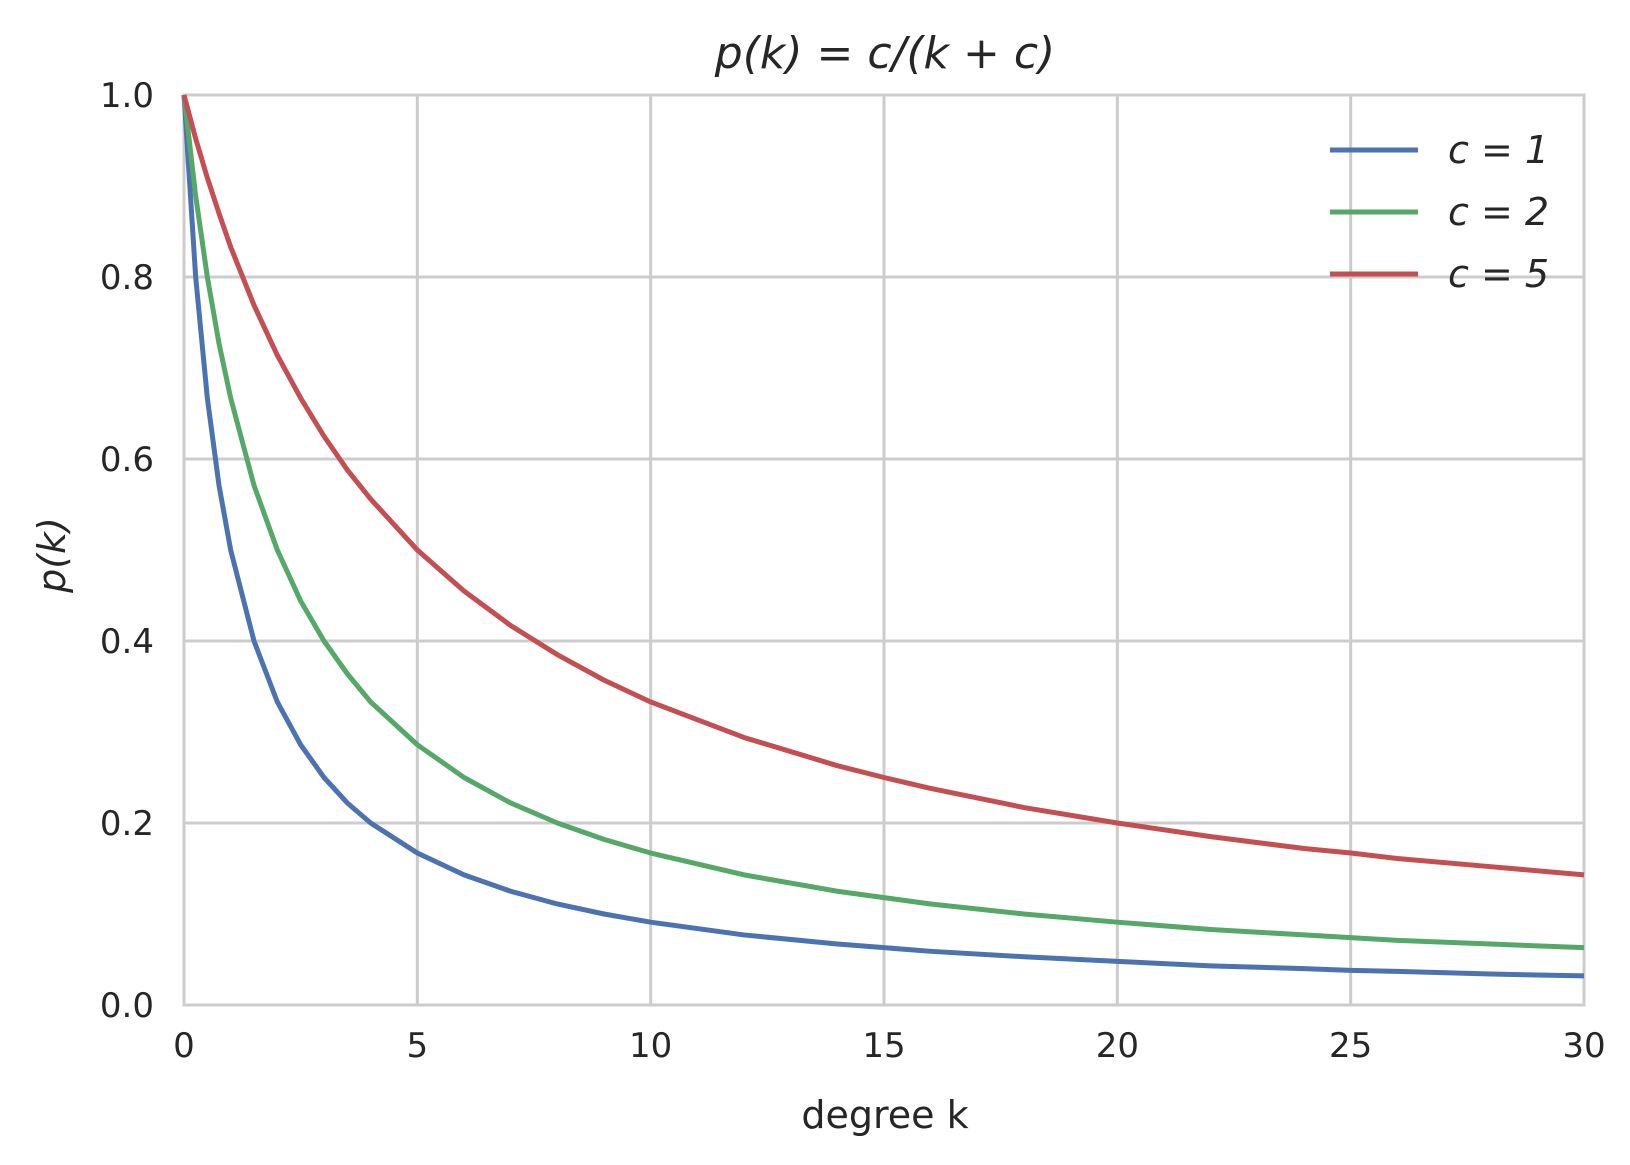 The image size is (1630, 1165). Describe the element at coordinates (127, 460) in the screenshot. I see `y-tick-label: 0.6` at that location.